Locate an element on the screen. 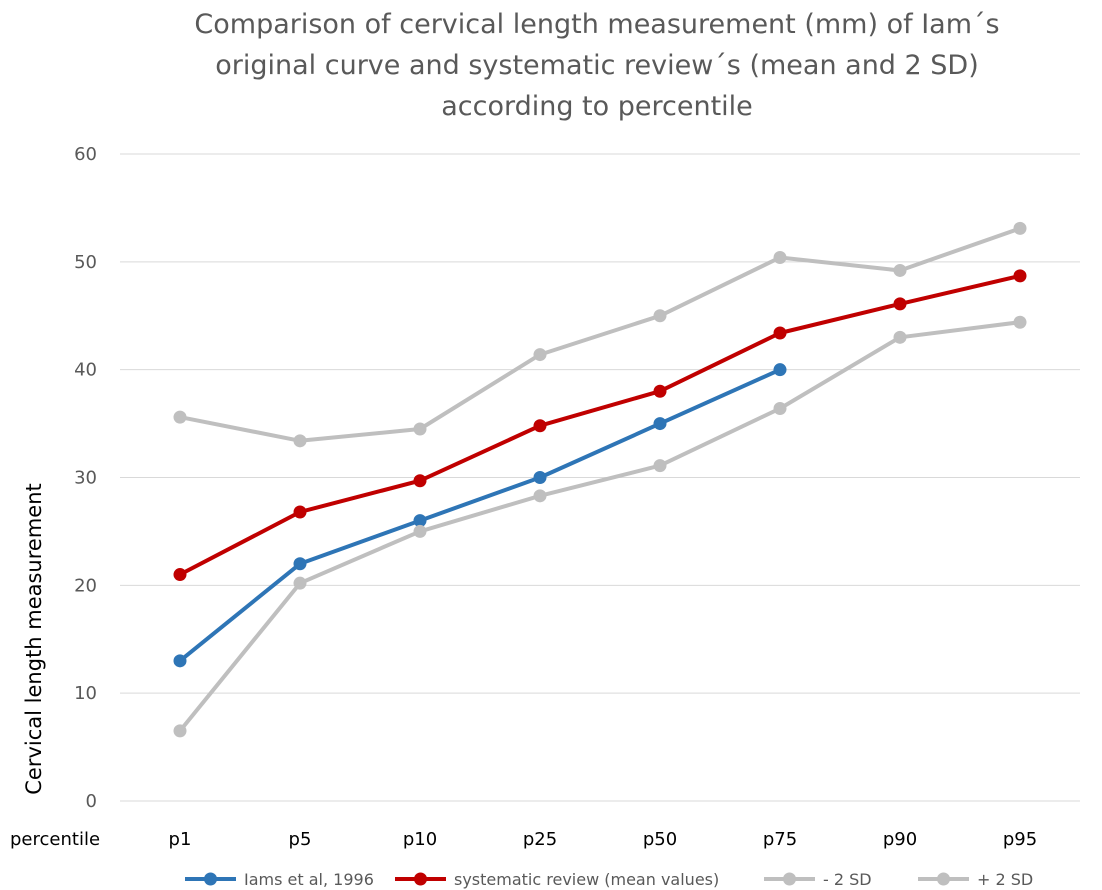 The height and width of the screenshot is (890, 1102). x-axis-ticks: p1 p5 p10 p25 p50 p75 p90 p95 is located at coordinates (603, 839).